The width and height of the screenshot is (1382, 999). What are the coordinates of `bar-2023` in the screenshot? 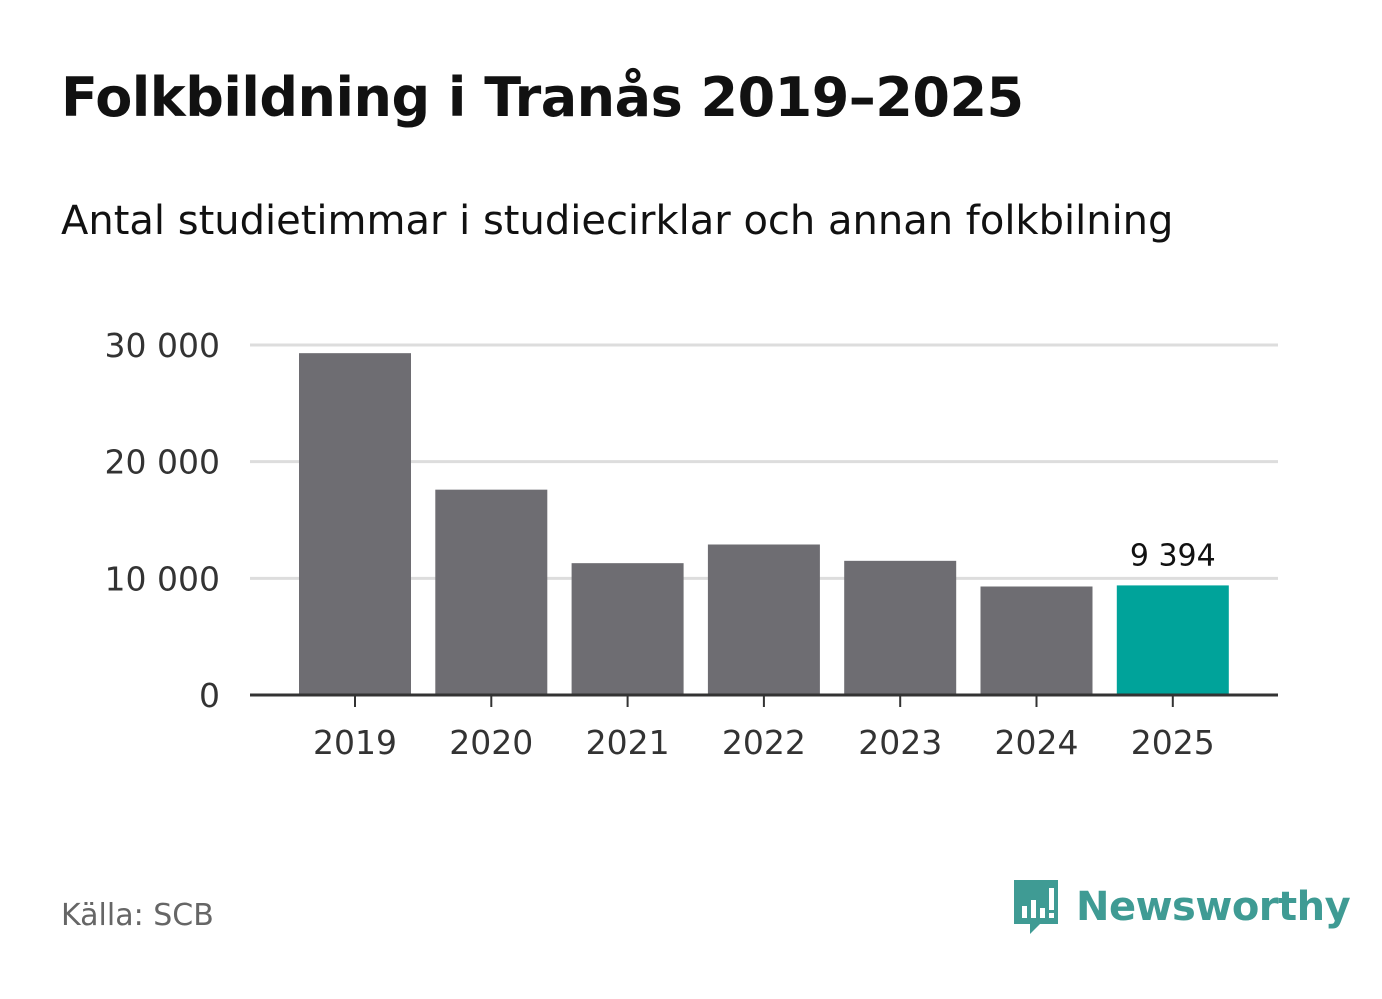 It's located at (900, 627).